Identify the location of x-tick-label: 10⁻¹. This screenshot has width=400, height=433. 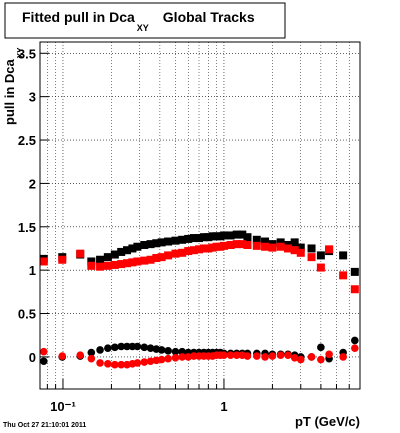
(63, 406).